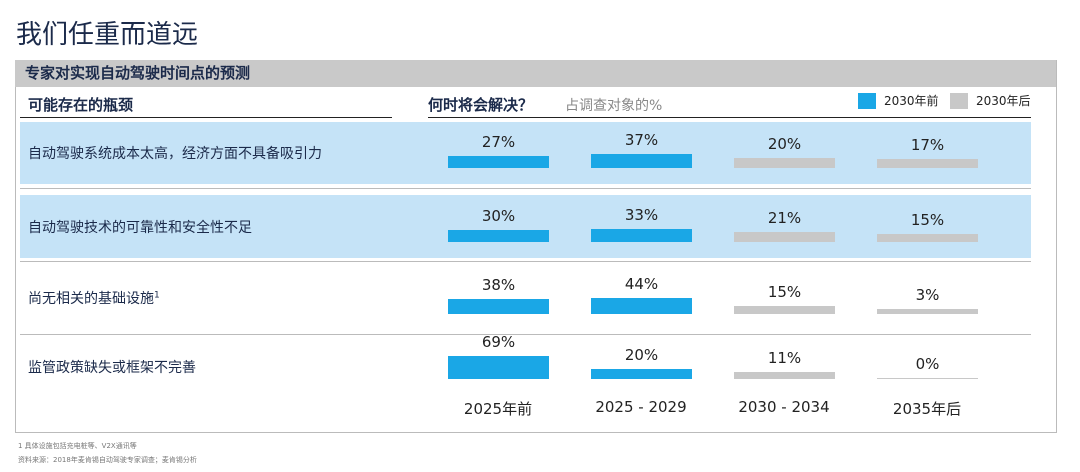  What do you see at coordinates (927, 145) in the screenshot?
I see `data-label: 17%` at bounding box center [927, 145].